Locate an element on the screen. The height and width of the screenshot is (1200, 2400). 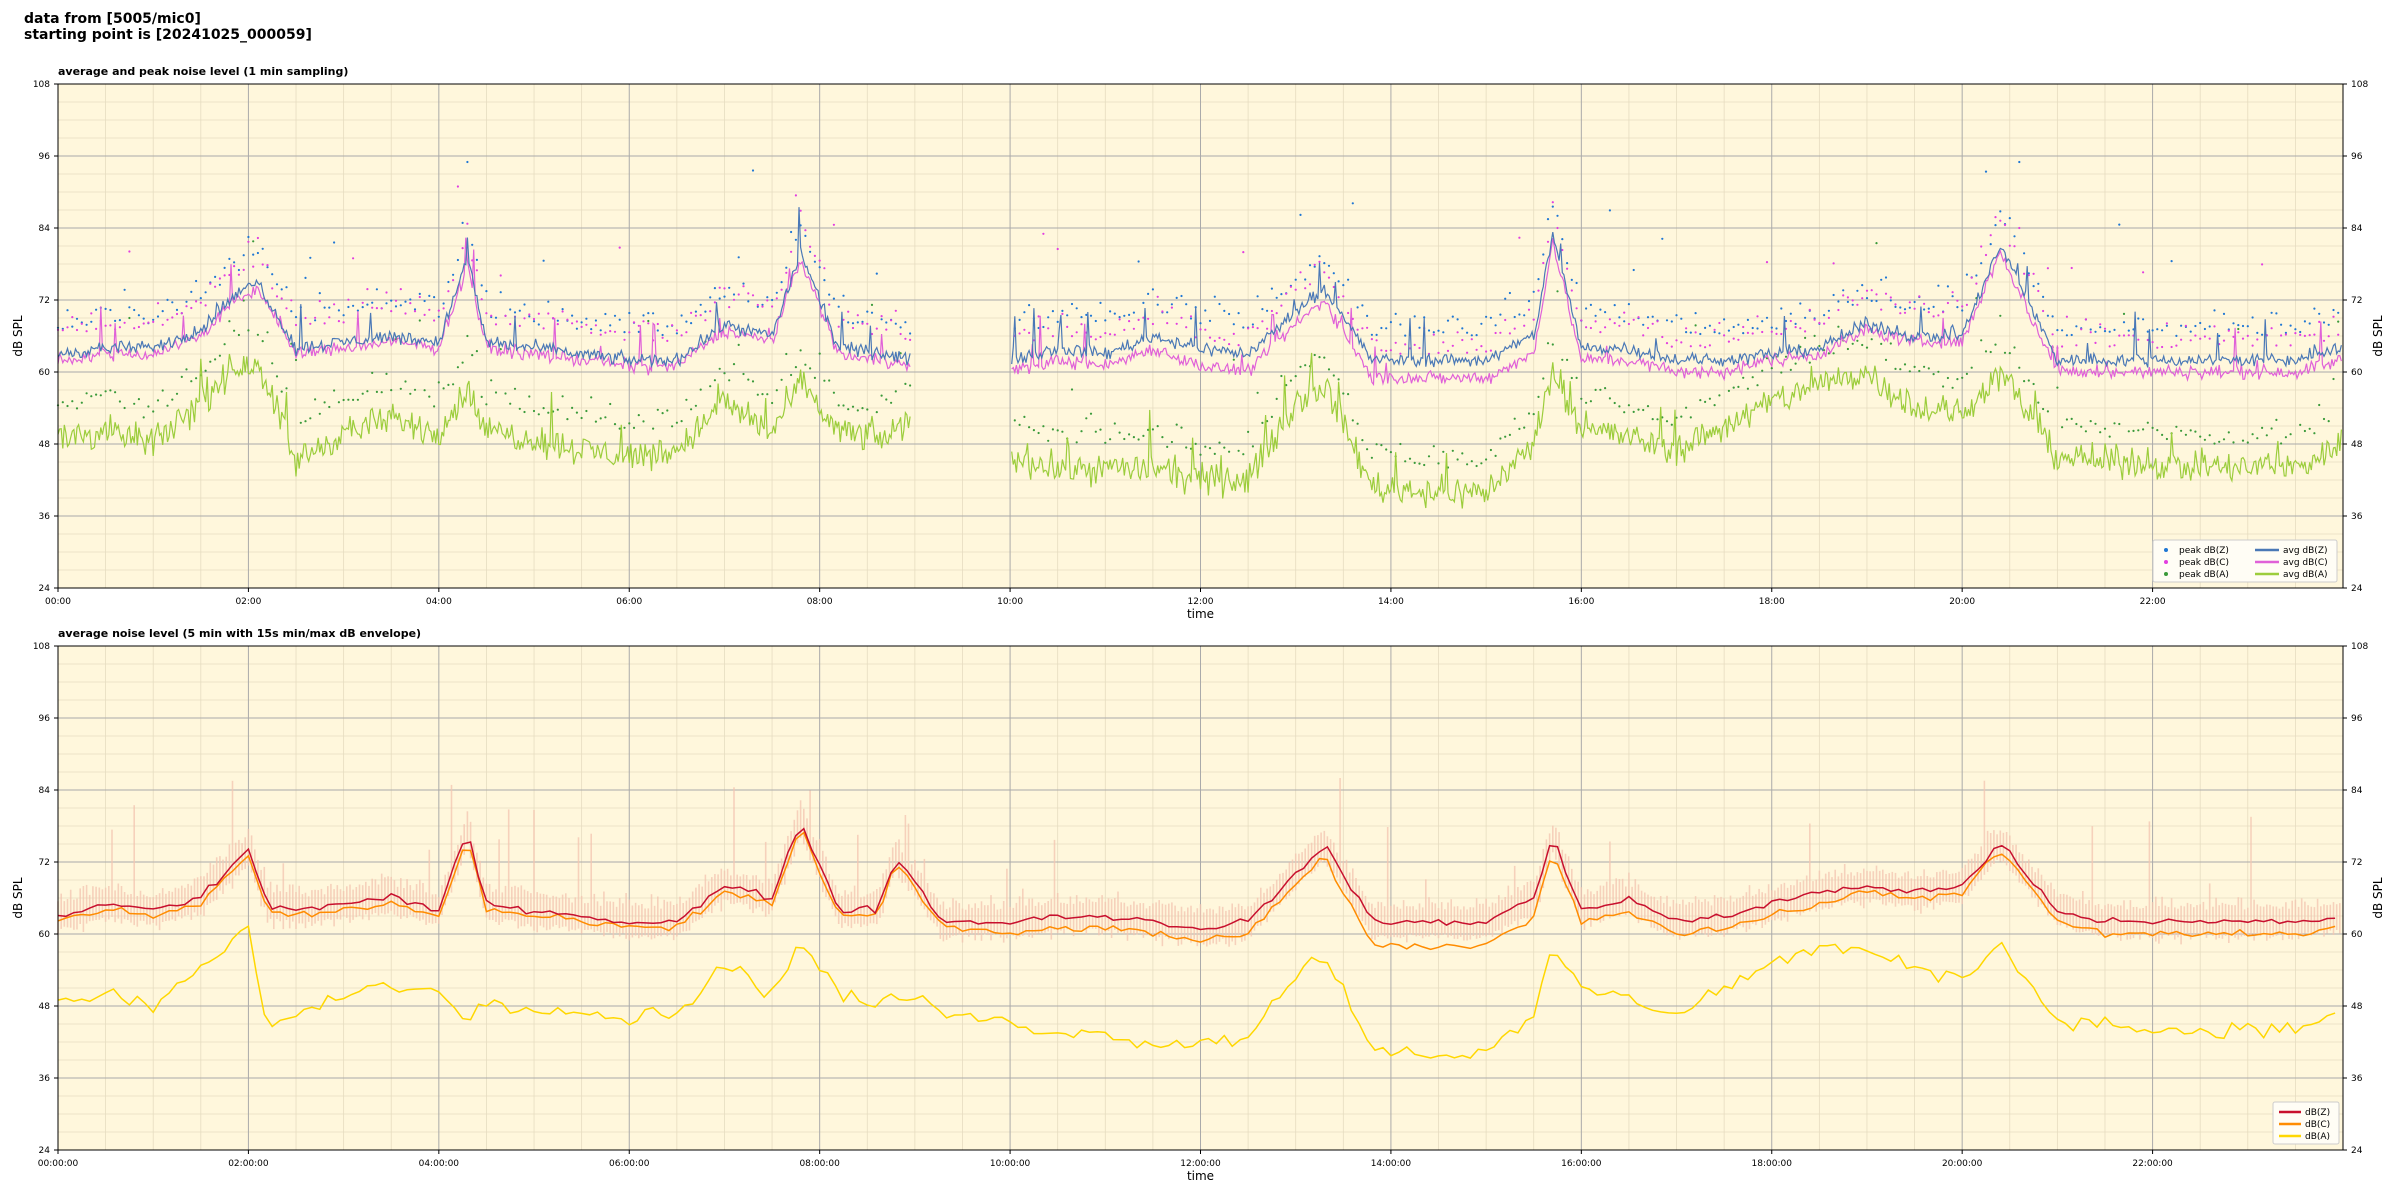
y-tick-label-left: 24 is located at coordinates (45, 1151).